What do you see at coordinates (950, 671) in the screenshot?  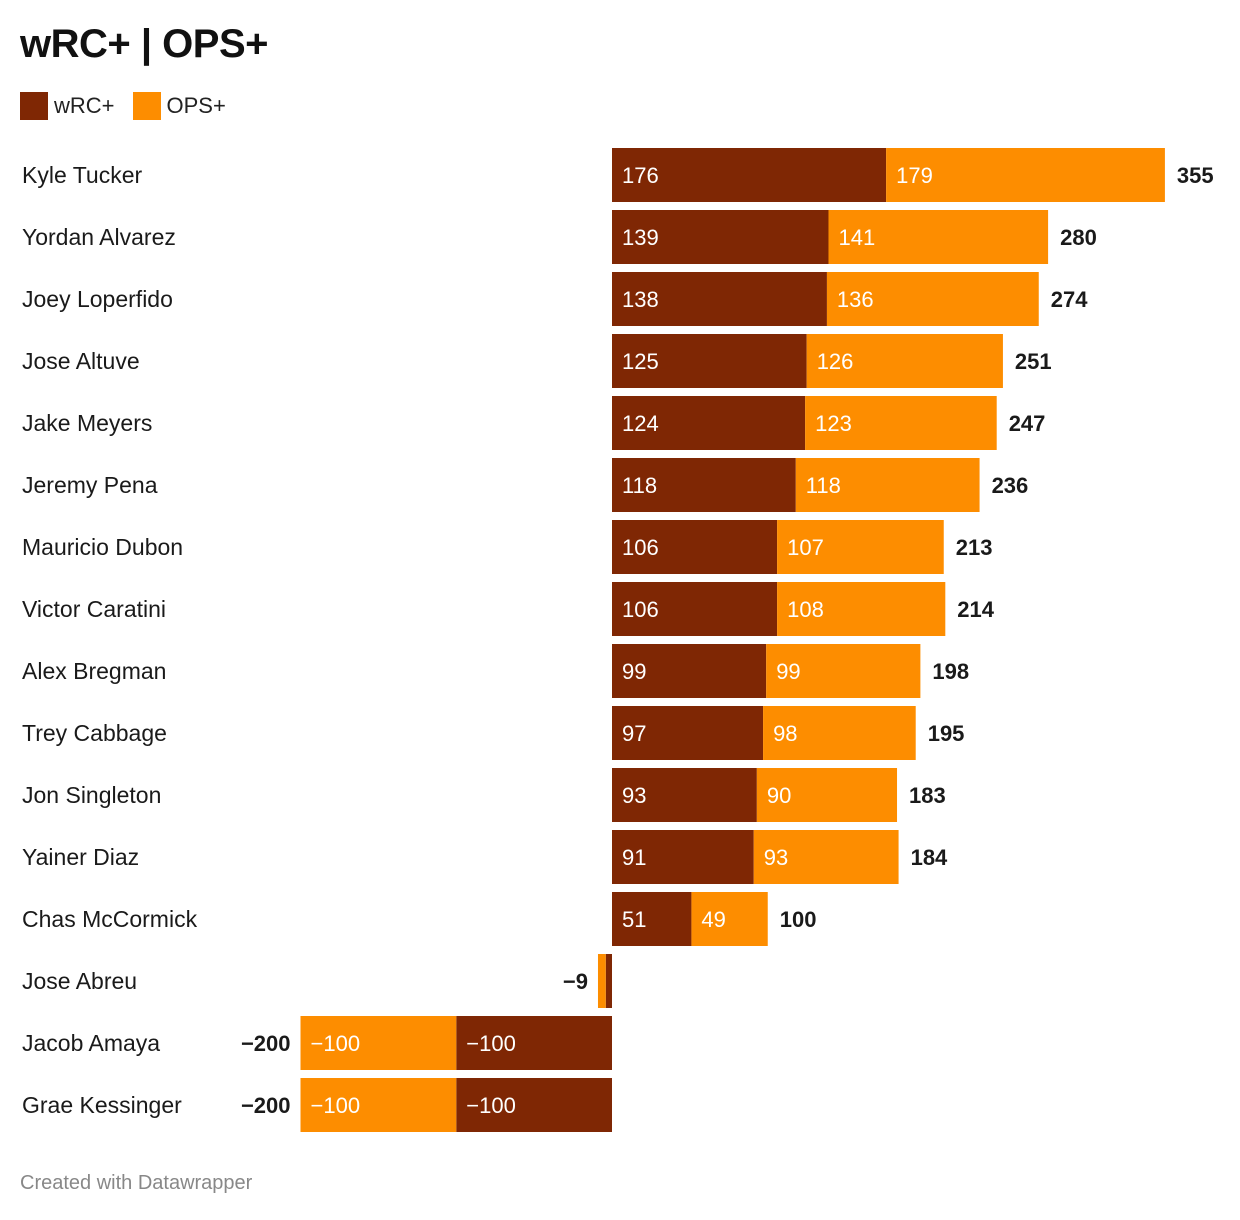 I see `total-label: 198` at bounding box center [950, 671].